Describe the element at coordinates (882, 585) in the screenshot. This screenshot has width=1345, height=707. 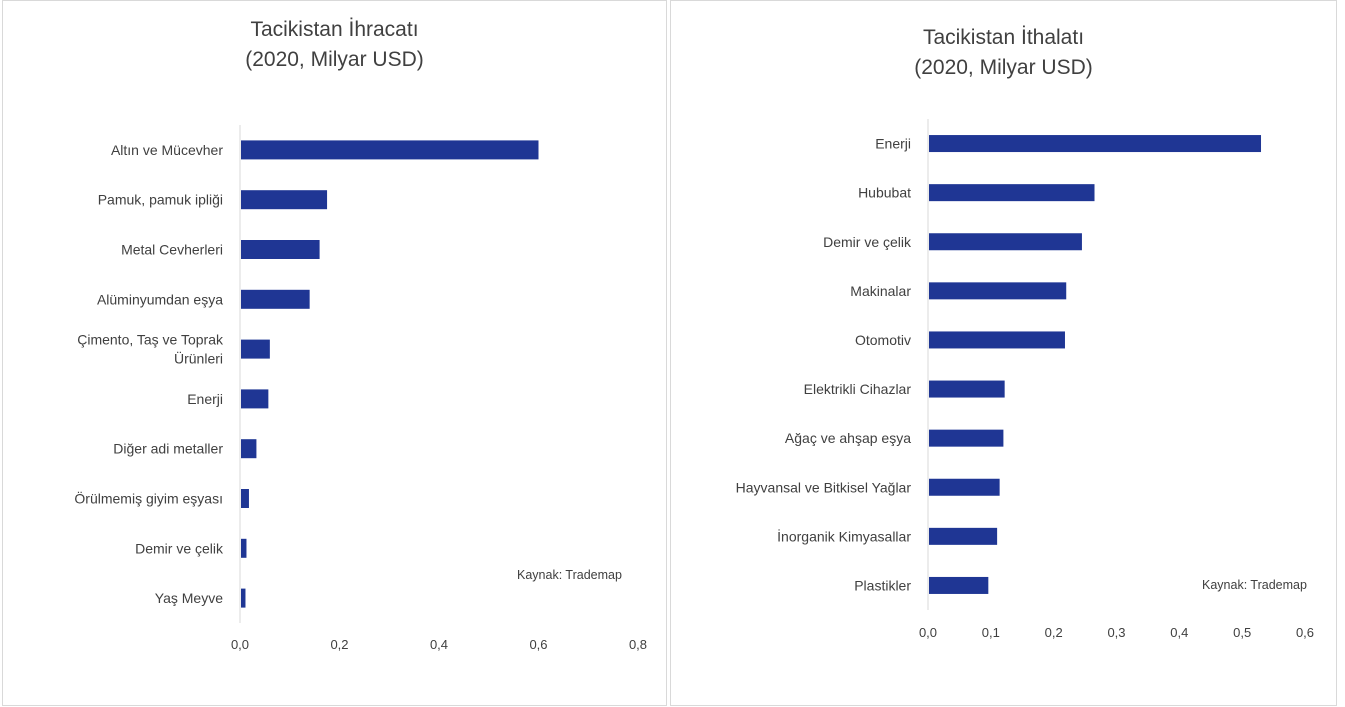
I see `category-label: Plastikler` at that location.